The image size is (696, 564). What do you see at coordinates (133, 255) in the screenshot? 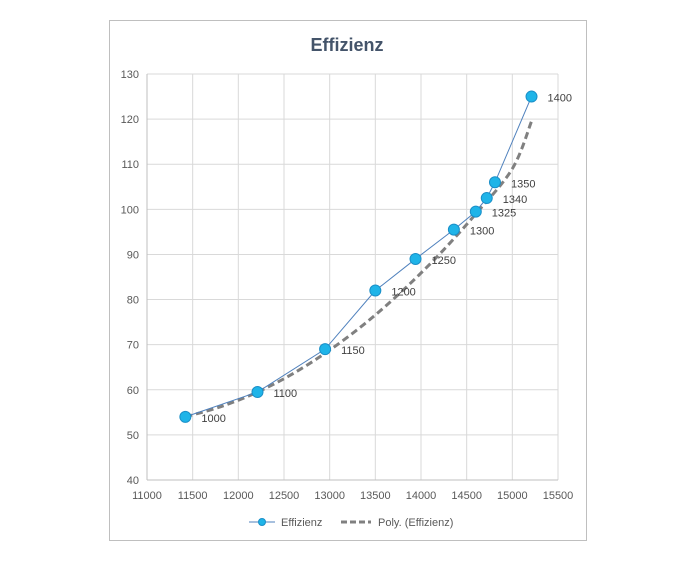
I see `y-tick-label: 90` at bounding box center [133, 255].